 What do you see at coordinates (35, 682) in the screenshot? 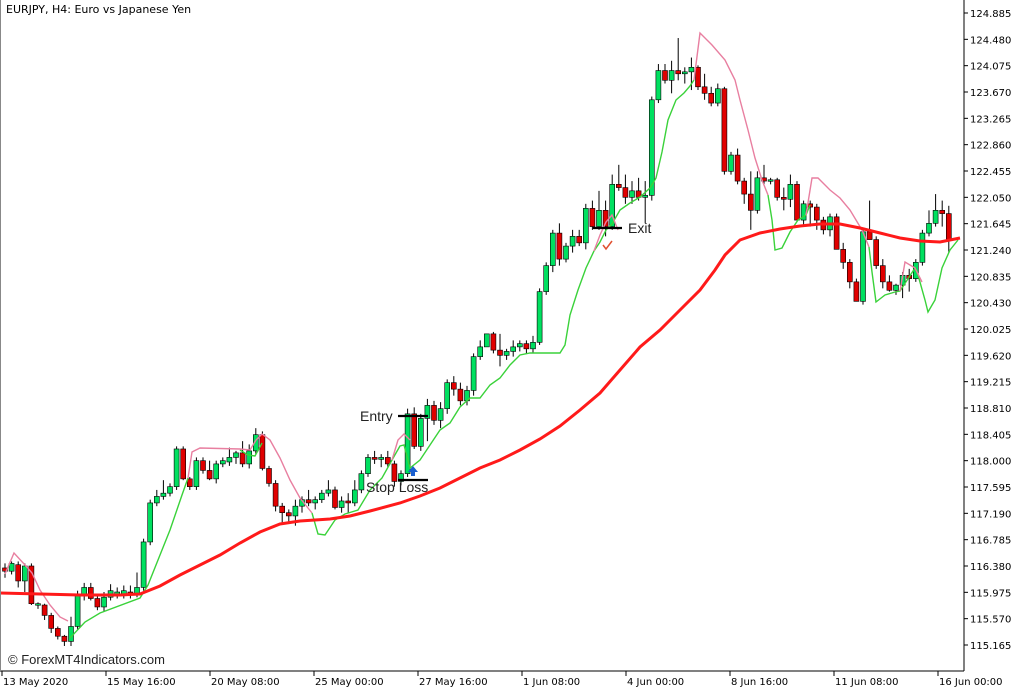
I see `x-tick-label: 13 May 2020` at bounding box center [35, 682].